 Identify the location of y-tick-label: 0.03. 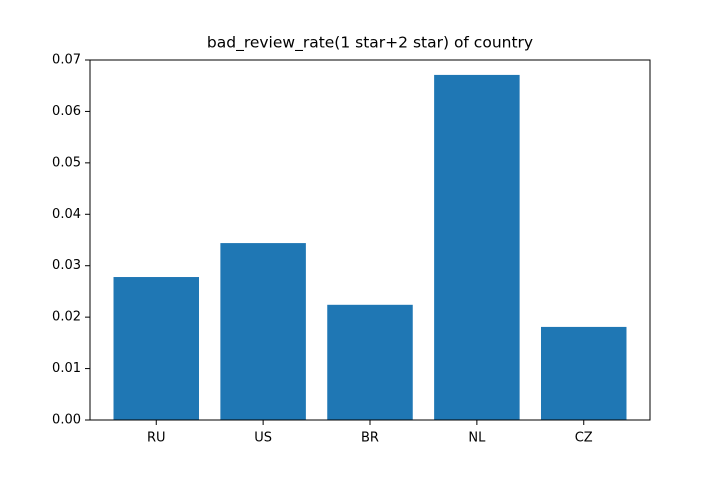
(66, 265).